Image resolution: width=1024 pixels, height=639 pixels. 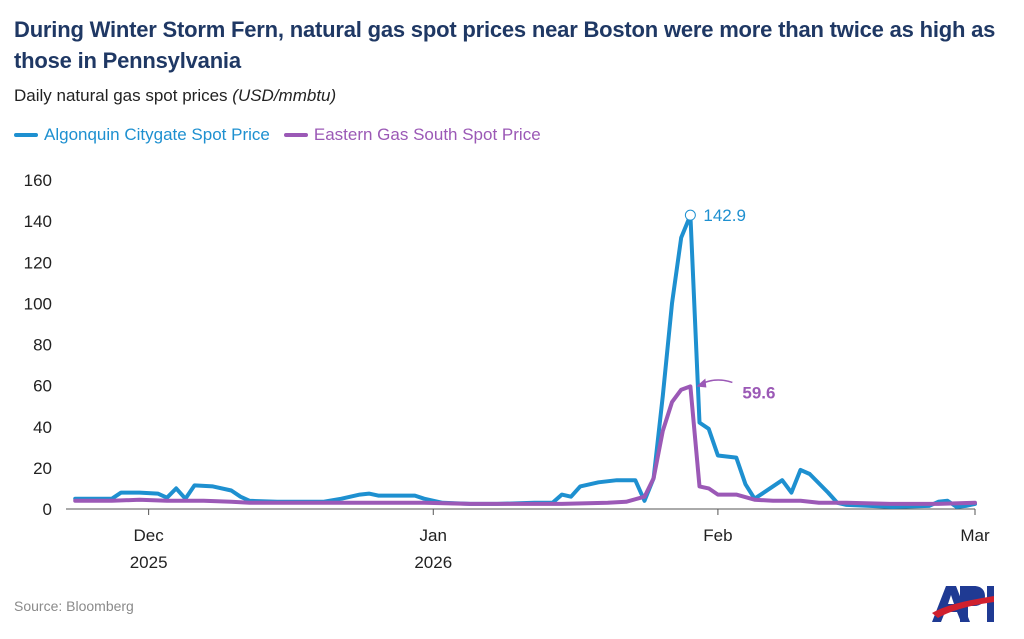 I want to click on data-label-algonquin-peak: 142.9, so click(x=724, y=215).